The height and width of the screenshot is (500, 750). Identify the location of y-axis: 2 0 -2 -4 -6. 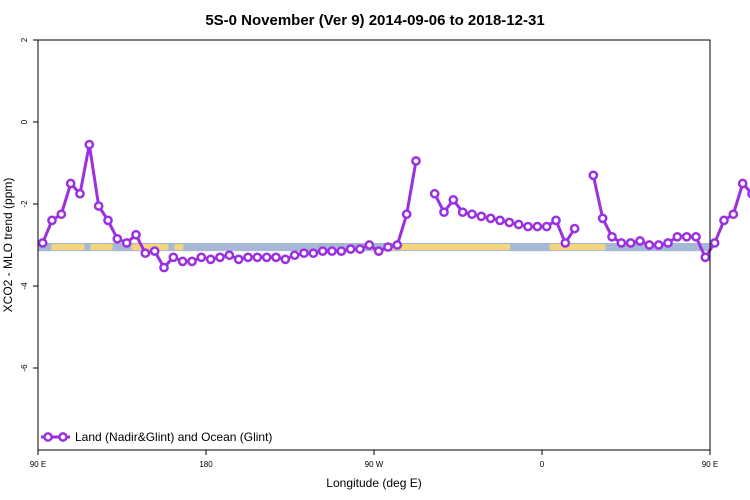
(29, 204).